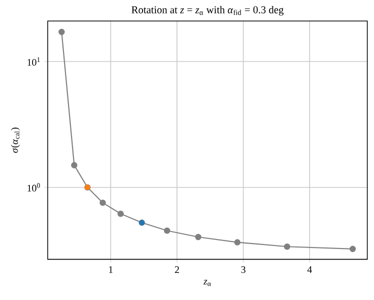 This screenshot has width=374, height=300. I want to click on x-tick-label: 4, so click(309, 269).